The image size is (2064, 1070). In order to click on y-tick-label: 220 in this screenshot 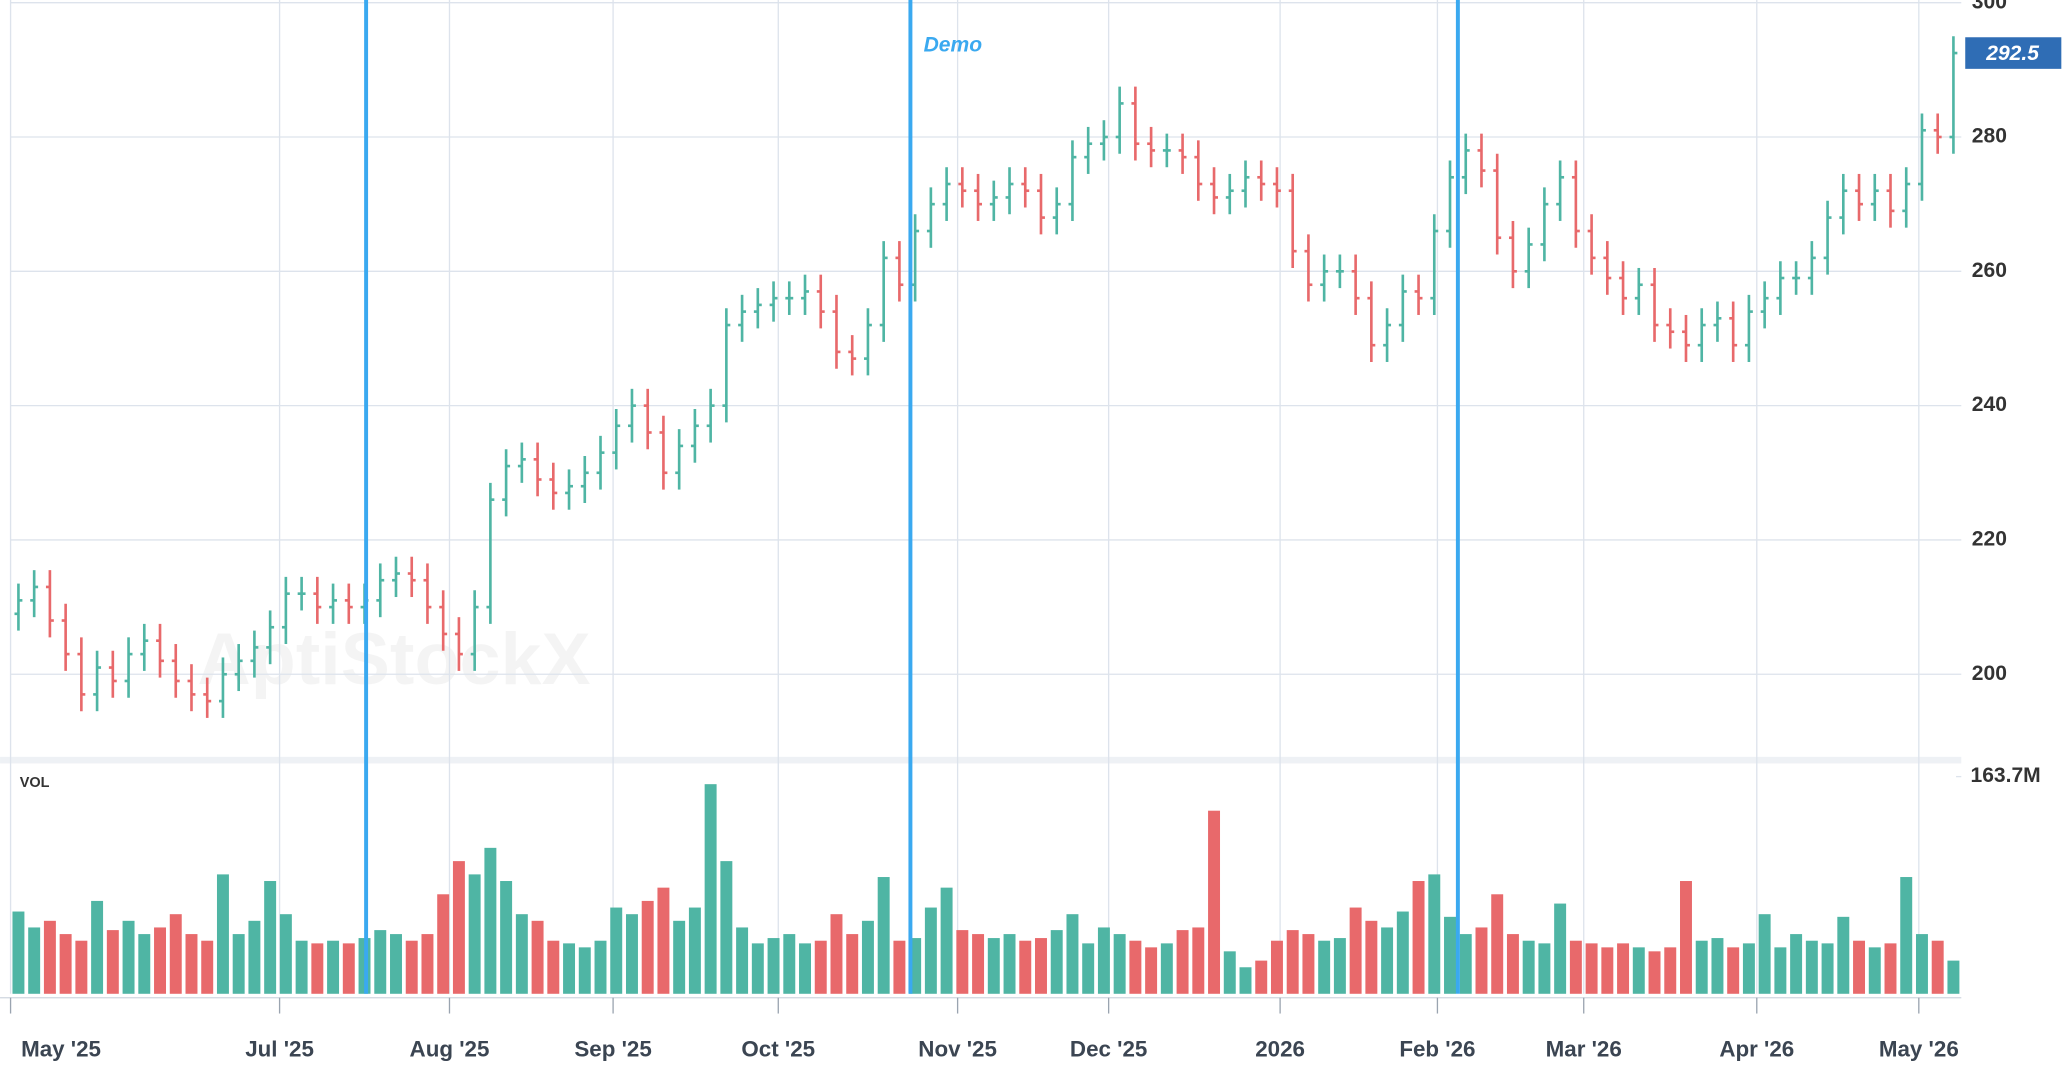, I will do `click(1989, 539)`.